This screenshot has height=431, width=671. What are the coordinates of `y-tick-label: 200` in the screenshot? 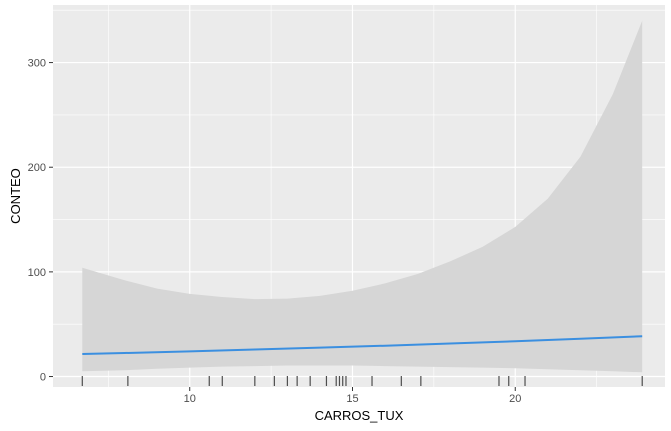 It's located at (37, 168).